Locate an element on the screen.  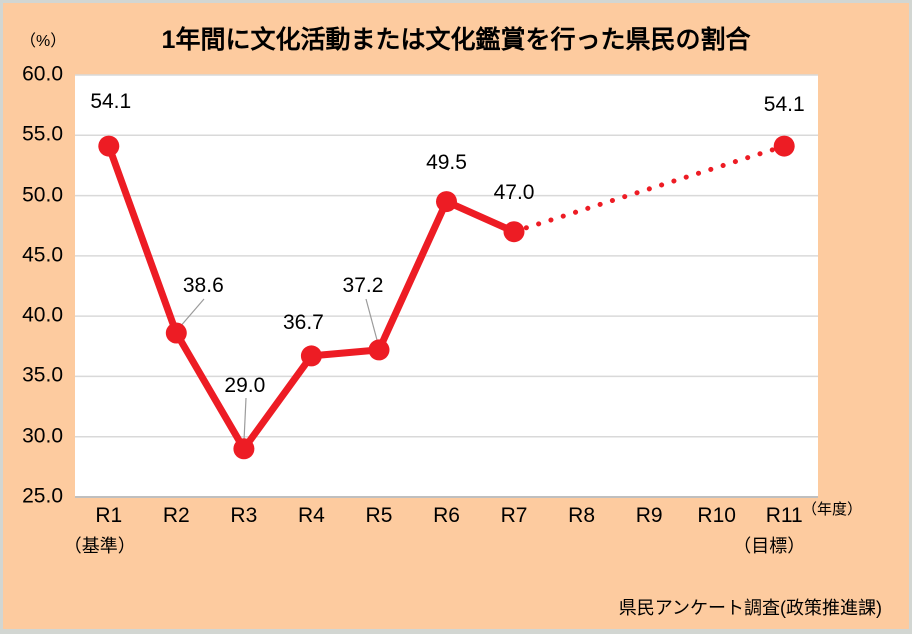
x-tick-label-R11: R11 is located at coordinates (784, 515).